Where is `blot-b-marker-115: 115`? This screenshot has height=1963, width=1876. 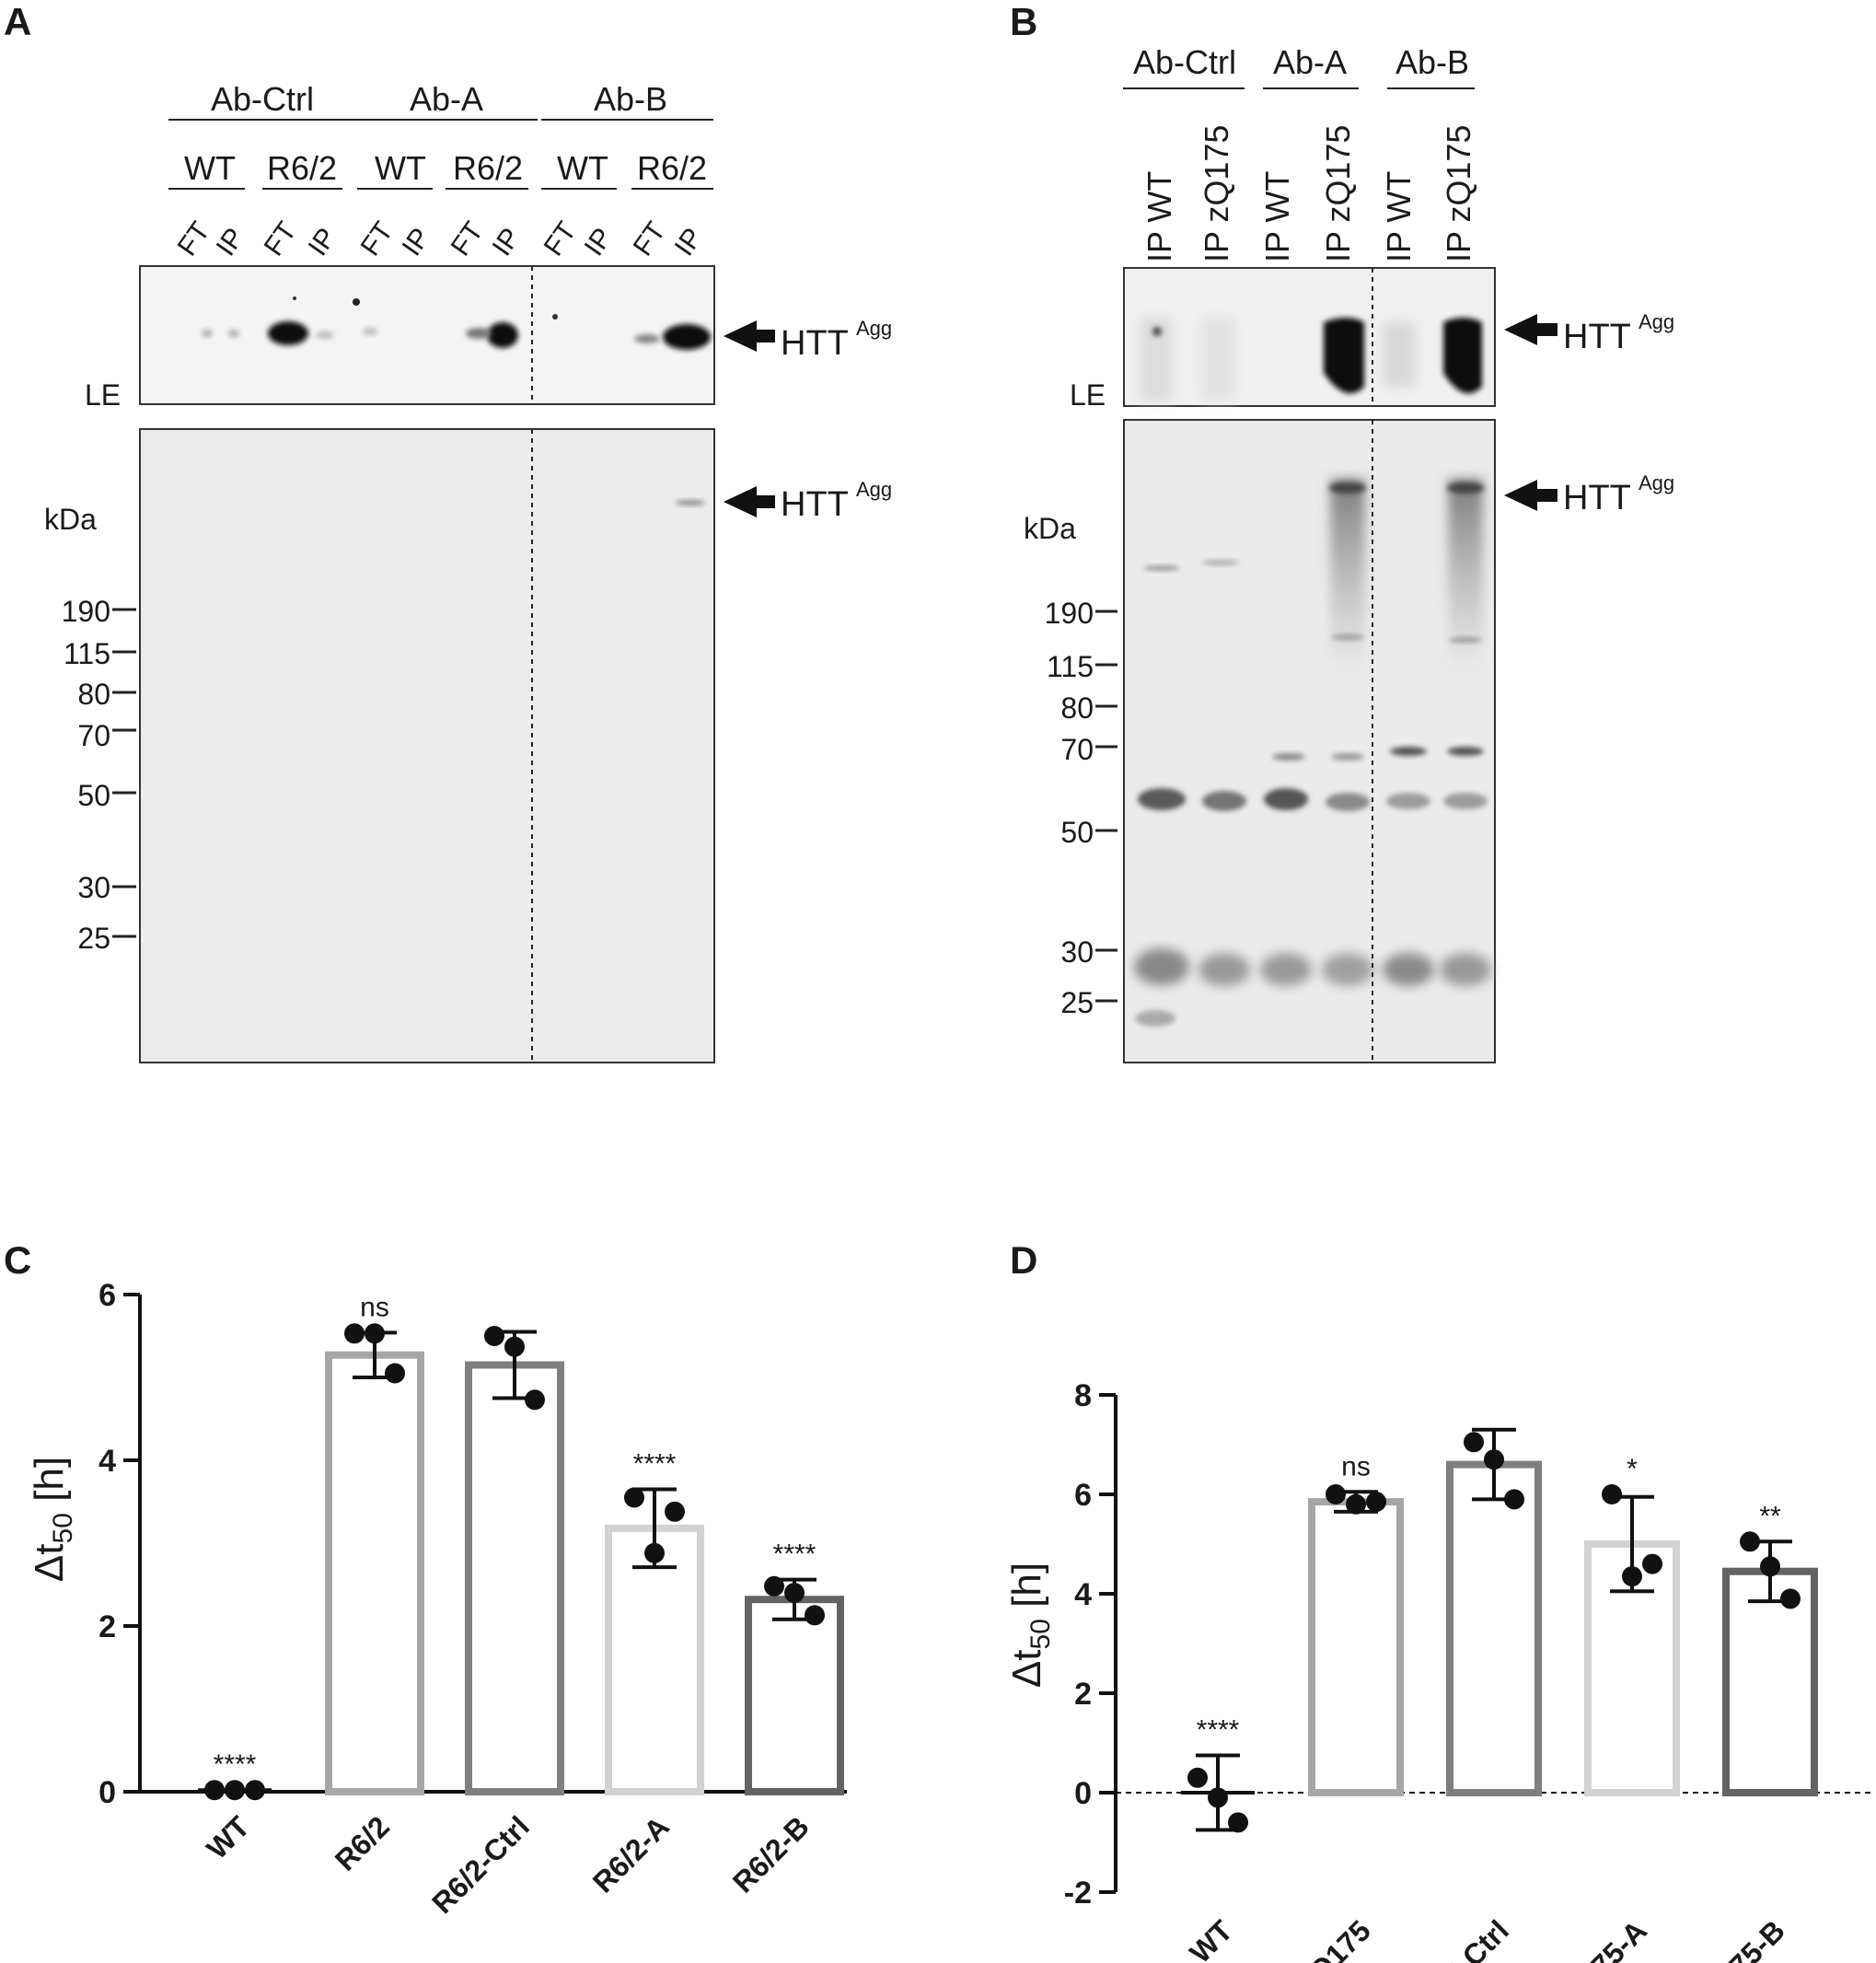
blot-b-marker-115: 115 is located at coordinates (1070, 666).